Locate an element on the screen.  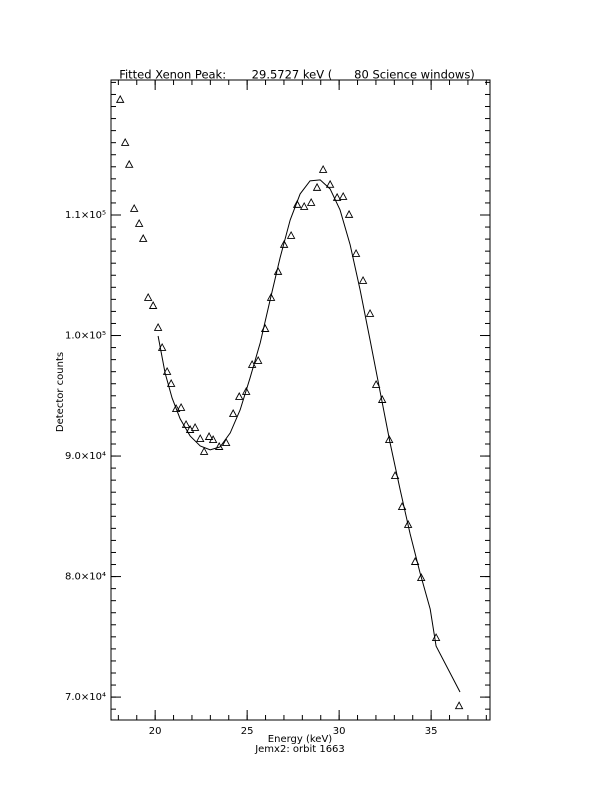
x-tick-label: 30 is located at coordinates (339, 731).